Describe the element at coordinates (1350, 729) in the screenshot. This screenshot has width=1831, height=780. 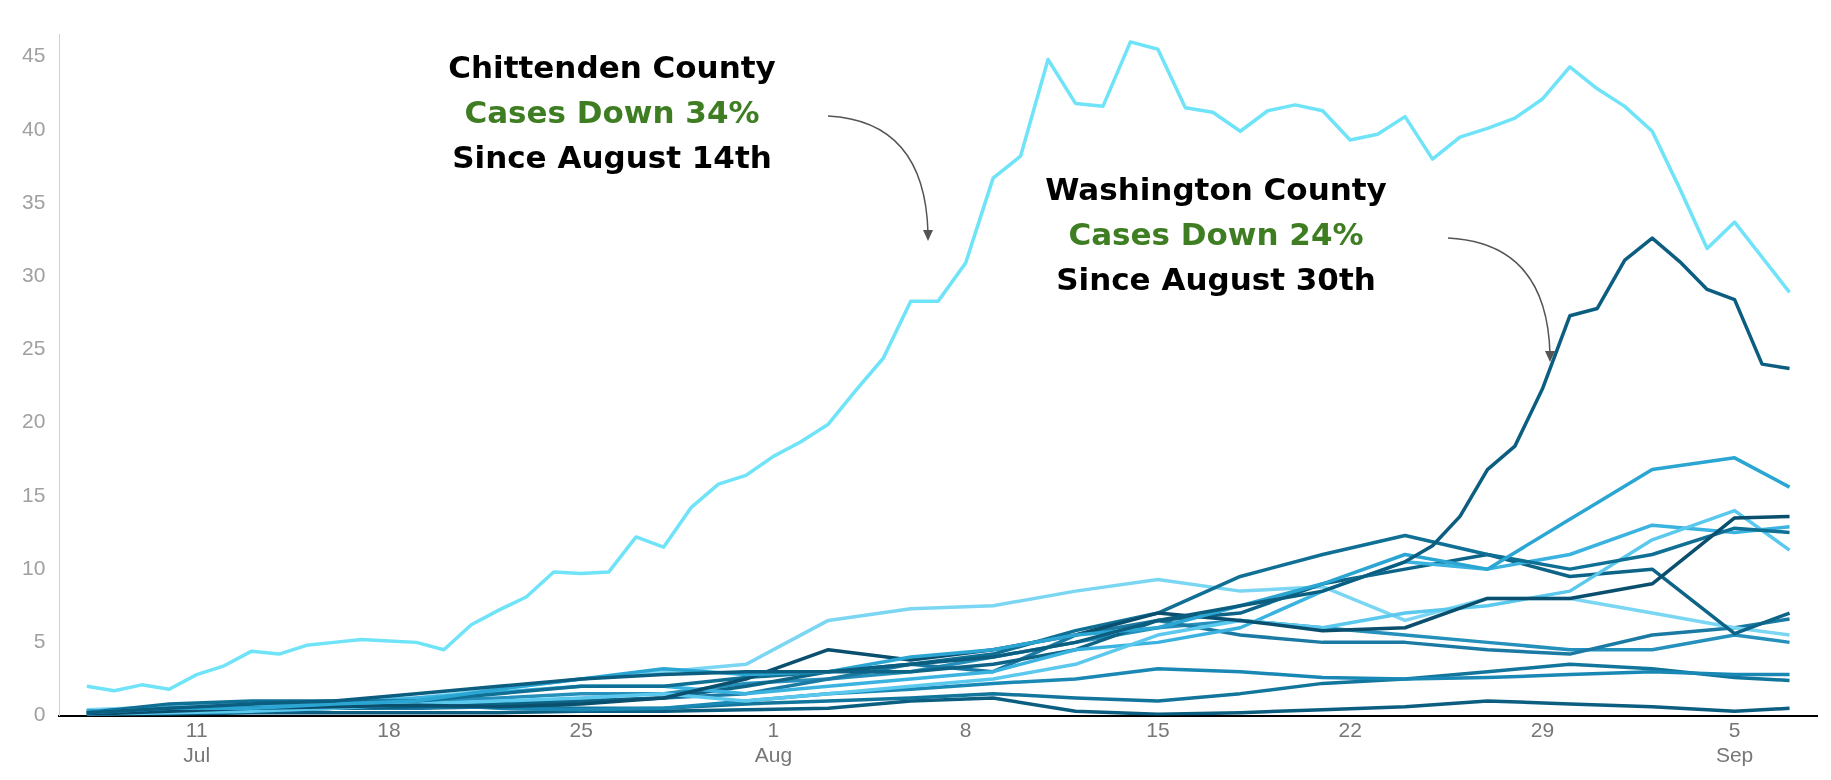
I see `x-tick-label: 22` at that location.